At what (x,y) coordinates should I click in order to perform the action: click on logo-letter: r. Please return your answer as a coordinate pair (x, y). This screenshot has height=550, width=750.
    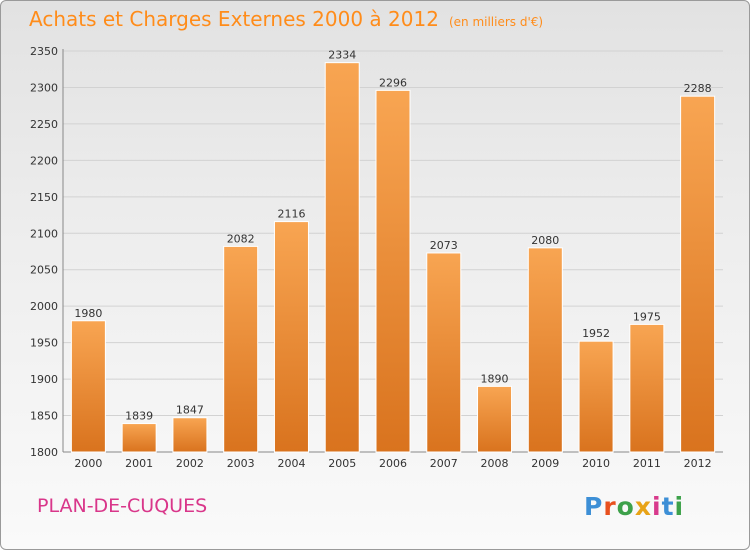
    Looking at the image, I should click on (610, 506).